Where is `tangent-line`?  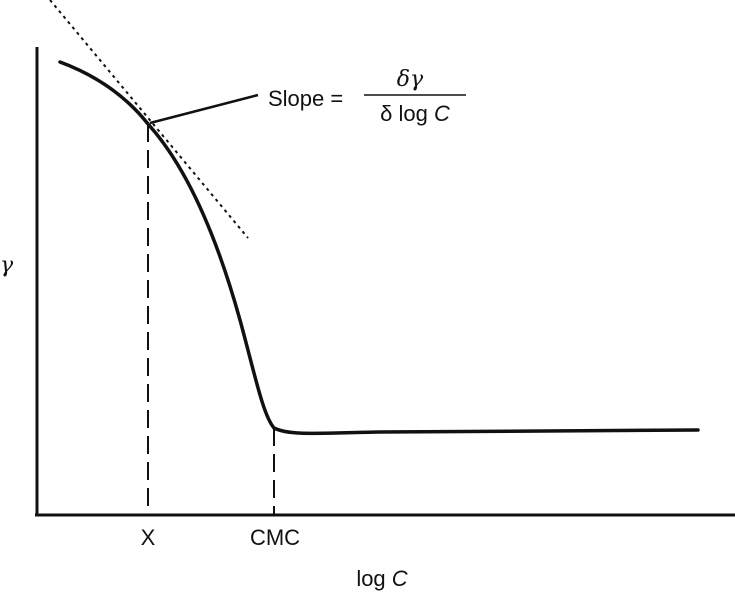 tangent-line is located at coordinates (149, 119).